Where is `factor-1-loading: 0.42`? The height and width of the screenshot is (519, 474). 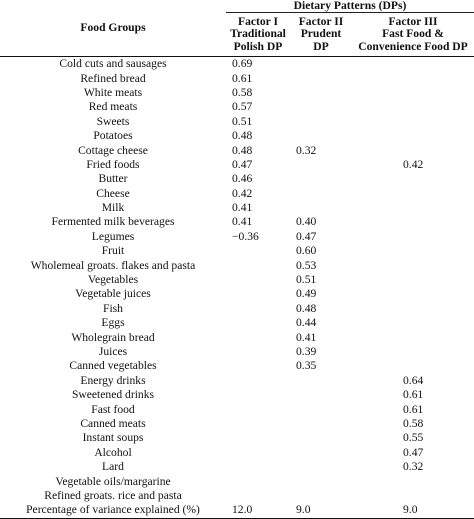 factor-1-loading: 0.42 is located at coordinates (242, 193).